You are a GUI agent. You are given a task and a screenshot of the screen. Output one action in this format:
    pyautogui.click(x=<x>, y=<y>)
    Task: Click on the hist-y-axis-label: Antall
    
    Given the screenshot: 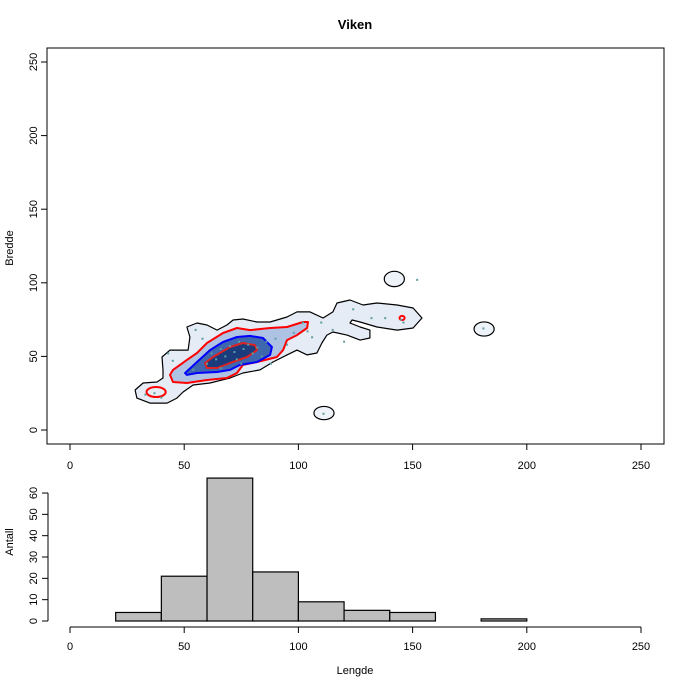 What is the action you would take?
    pyautogui.click(x=10, y=542)
    